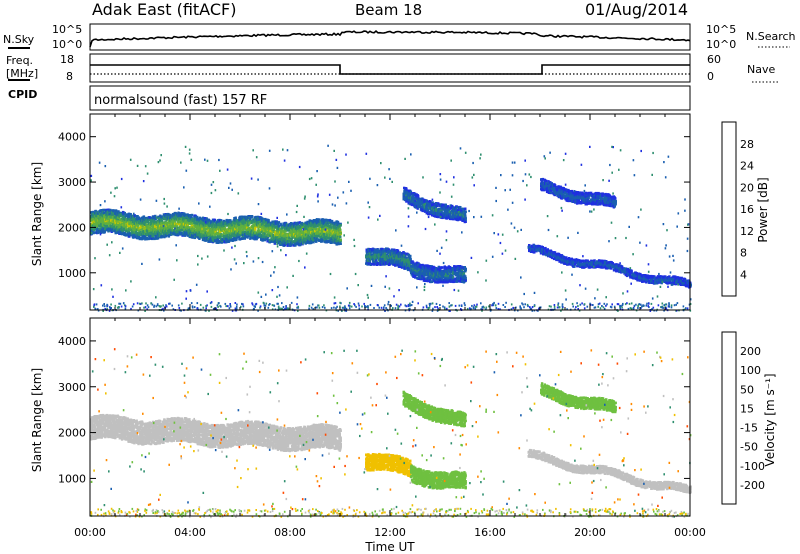 The height and width of the screenshot is (554, 800). I want to click on noise-sky-trace, so click(390, 39).